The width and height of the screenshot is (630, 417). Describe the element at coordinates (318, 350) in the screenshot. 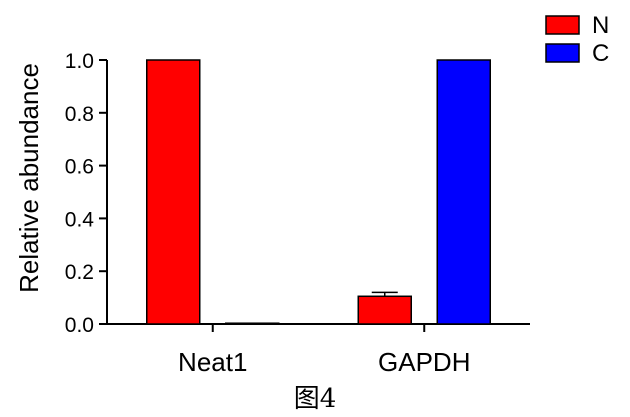

I see `x-axis: Neat1 GAPDH` at that location.